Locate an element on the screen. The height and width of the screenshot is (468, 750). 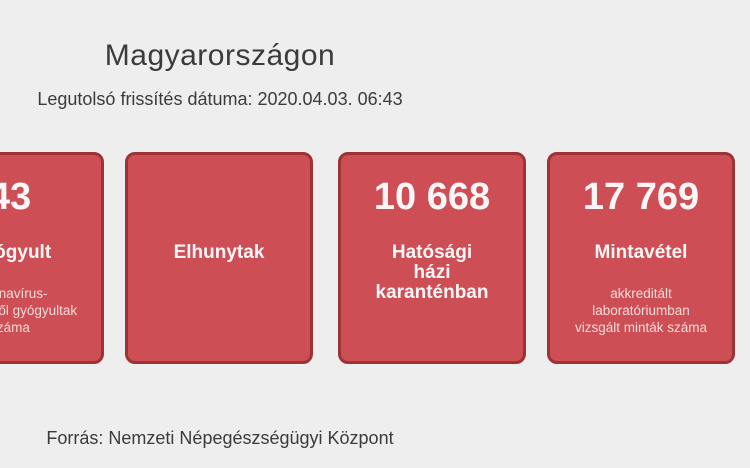
dashboard-footer: Forrás: Nemzeti Népegészségügyi Központ is located at coordinates (220, 438).